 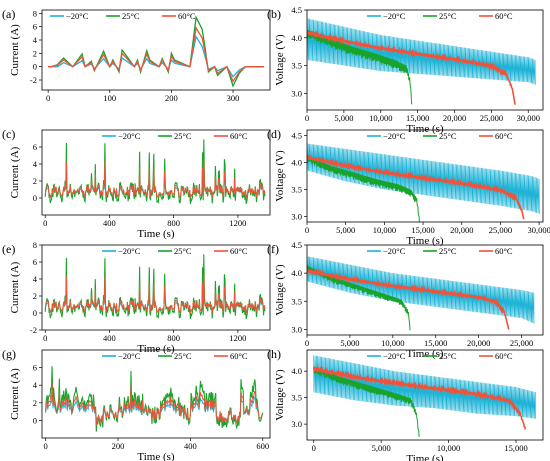 What do you see at coordinates (538, 230) in the screenshot?
I see `x-tick-label: 30,000` at bounding box center [538, 230].